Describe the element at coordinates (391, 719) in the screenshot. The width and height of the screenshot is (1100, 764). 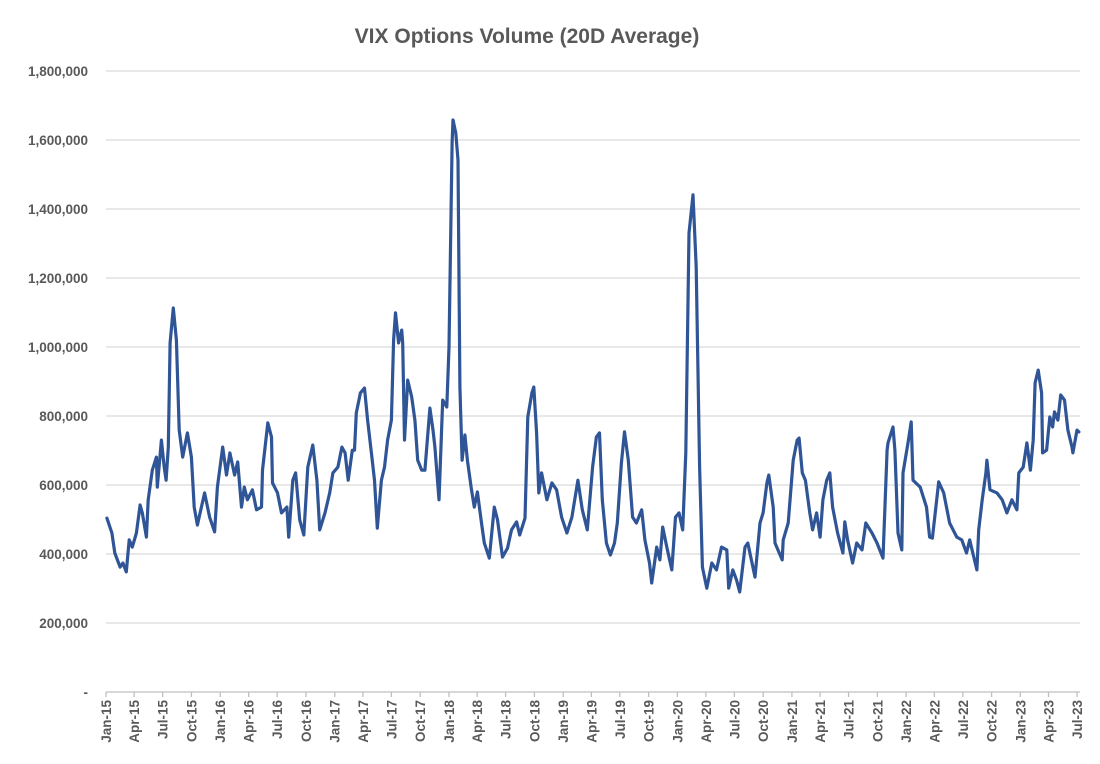
I see `x-tick-label: Jul-17` at that location.